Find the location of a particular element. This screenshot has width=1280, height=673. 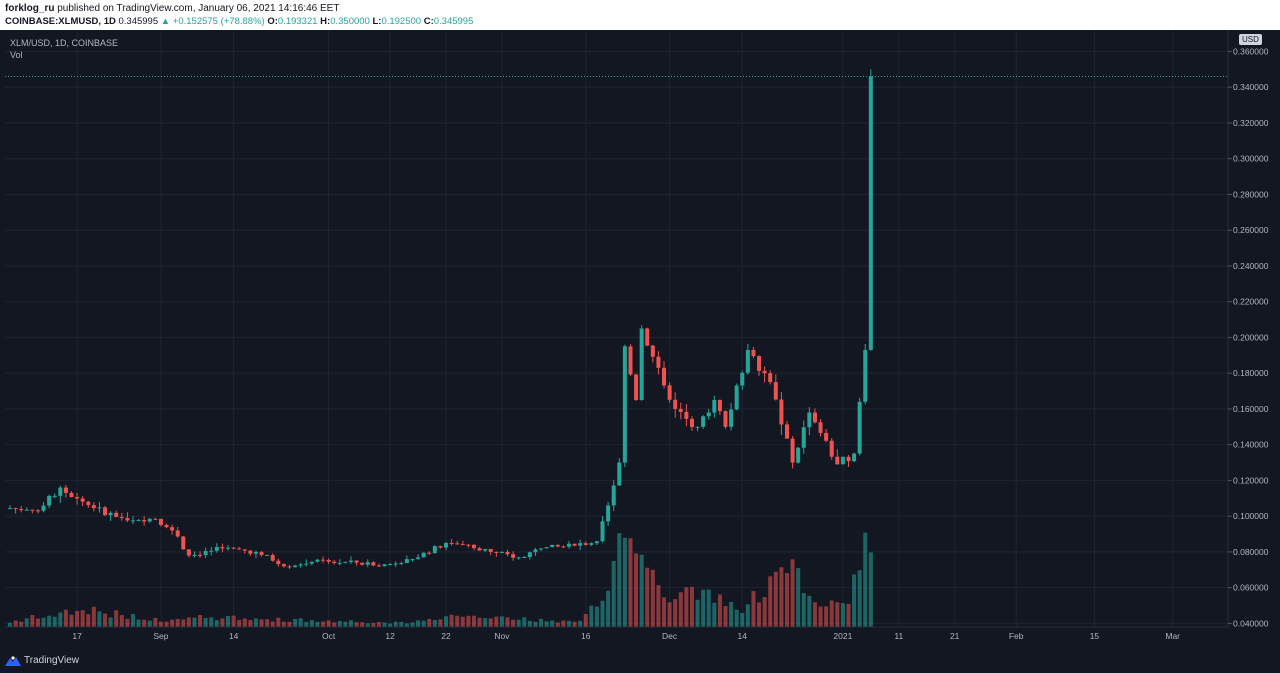

tradingview-brand: TradingView is located at coordinates (52, 660).